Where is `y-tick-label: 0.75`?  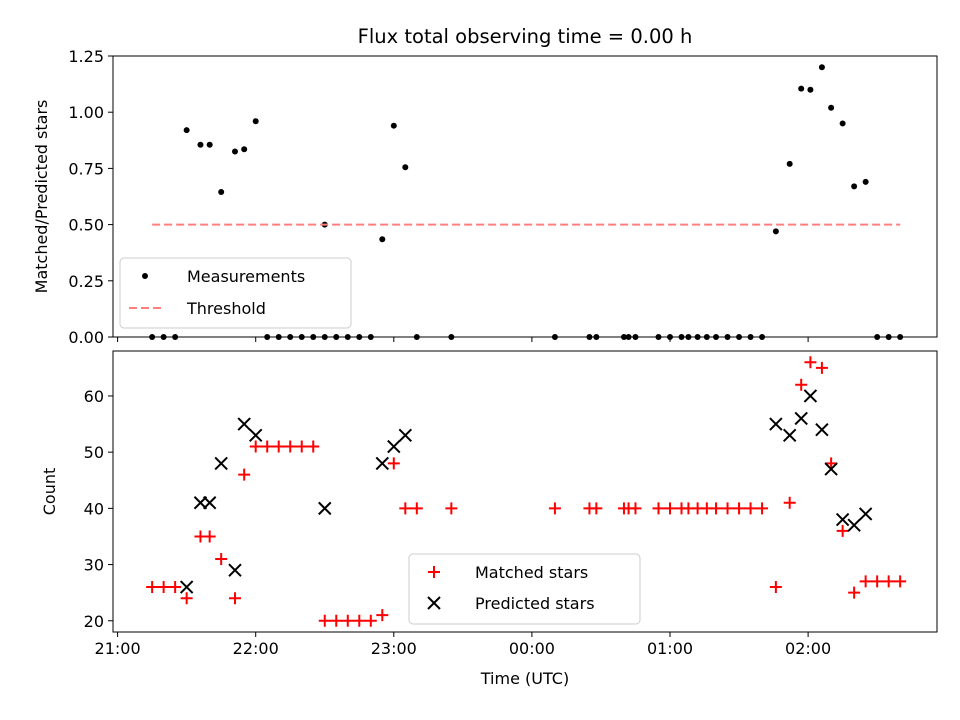 y-tick-label: 0.75 is located at coordinates (86, 168).